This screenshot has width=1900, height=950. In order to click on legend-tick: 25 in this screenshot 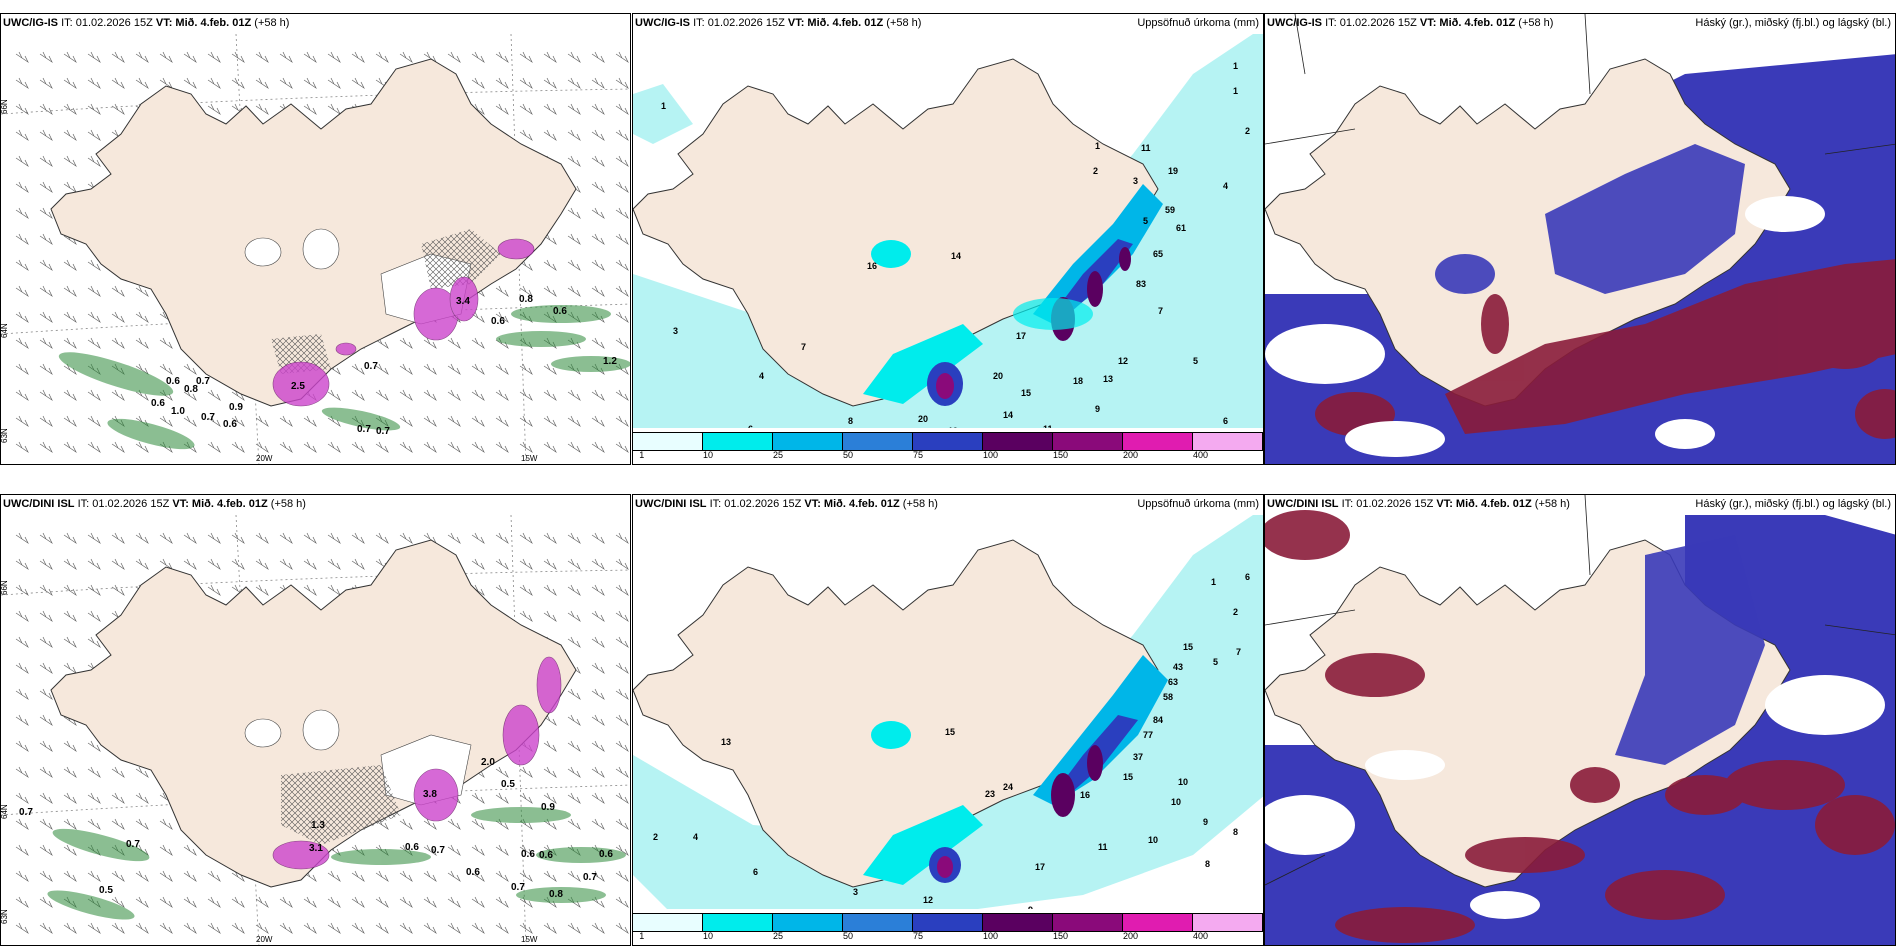, I will do `click(777, 936)`.